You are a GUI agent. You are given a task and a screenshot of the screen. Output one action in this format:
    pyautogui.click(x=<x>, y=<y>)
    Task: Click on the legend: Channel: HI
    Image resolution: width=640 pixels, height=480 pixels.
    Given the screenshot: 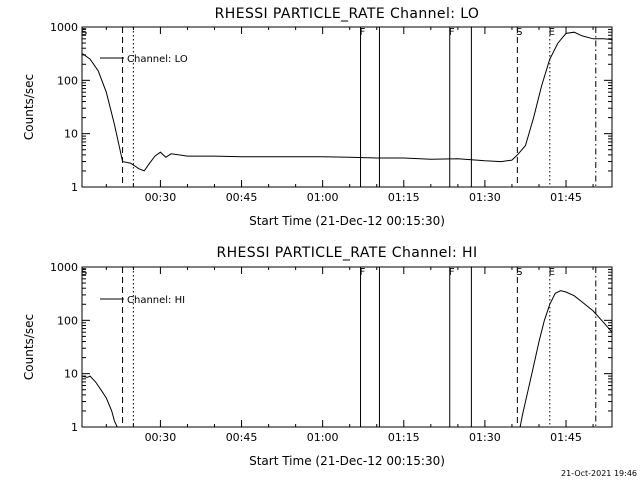 What is the action you would take?
    pyautogui.click(x=142, y=300)
    